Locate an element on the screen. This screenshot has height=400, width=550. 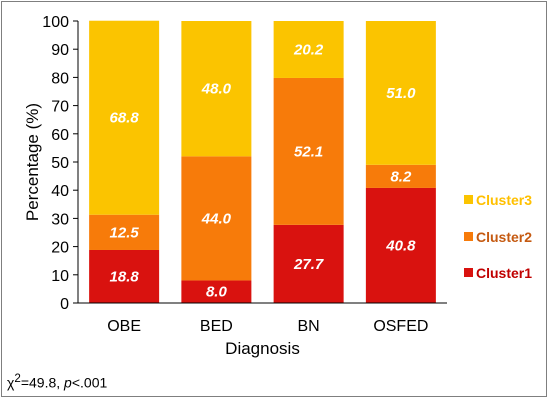
y-tick-label: 0 is located at coordinates (64, 304).